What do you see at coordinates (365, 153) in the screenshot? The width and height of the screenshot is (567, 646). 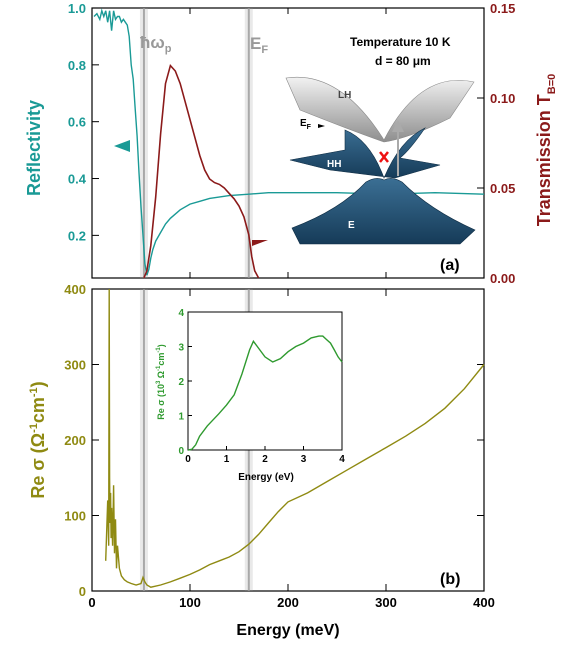 I see `hh-band` at bounding box center [365, 153].